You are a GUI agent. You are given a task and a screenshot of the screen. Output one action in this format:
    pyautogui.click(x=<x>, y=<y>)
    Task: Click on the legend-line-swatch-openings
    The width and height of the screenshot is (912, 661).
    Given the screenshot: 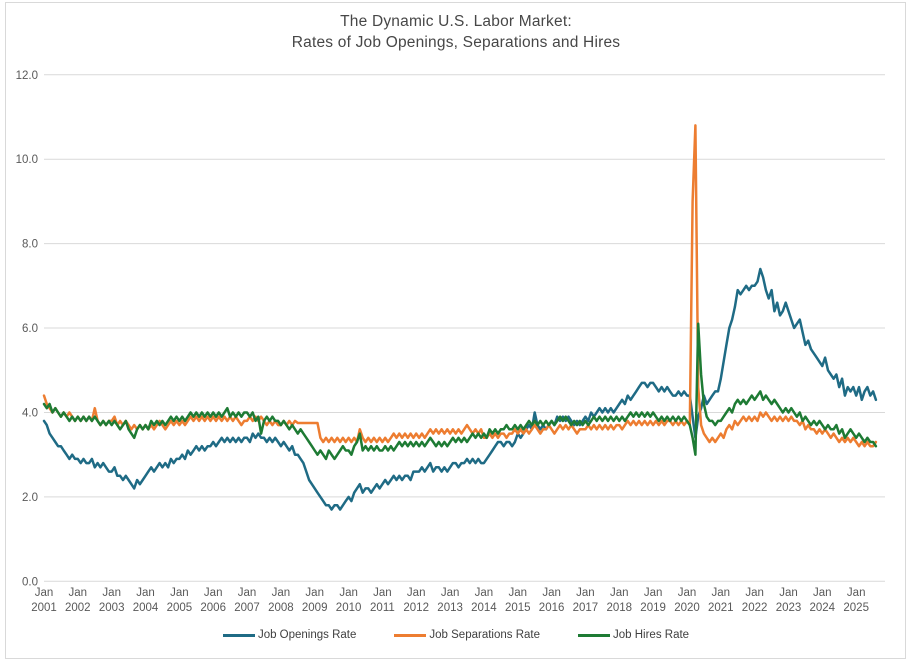 What is the action you would take?
    pyautogui.click(x=238, y=635)
    